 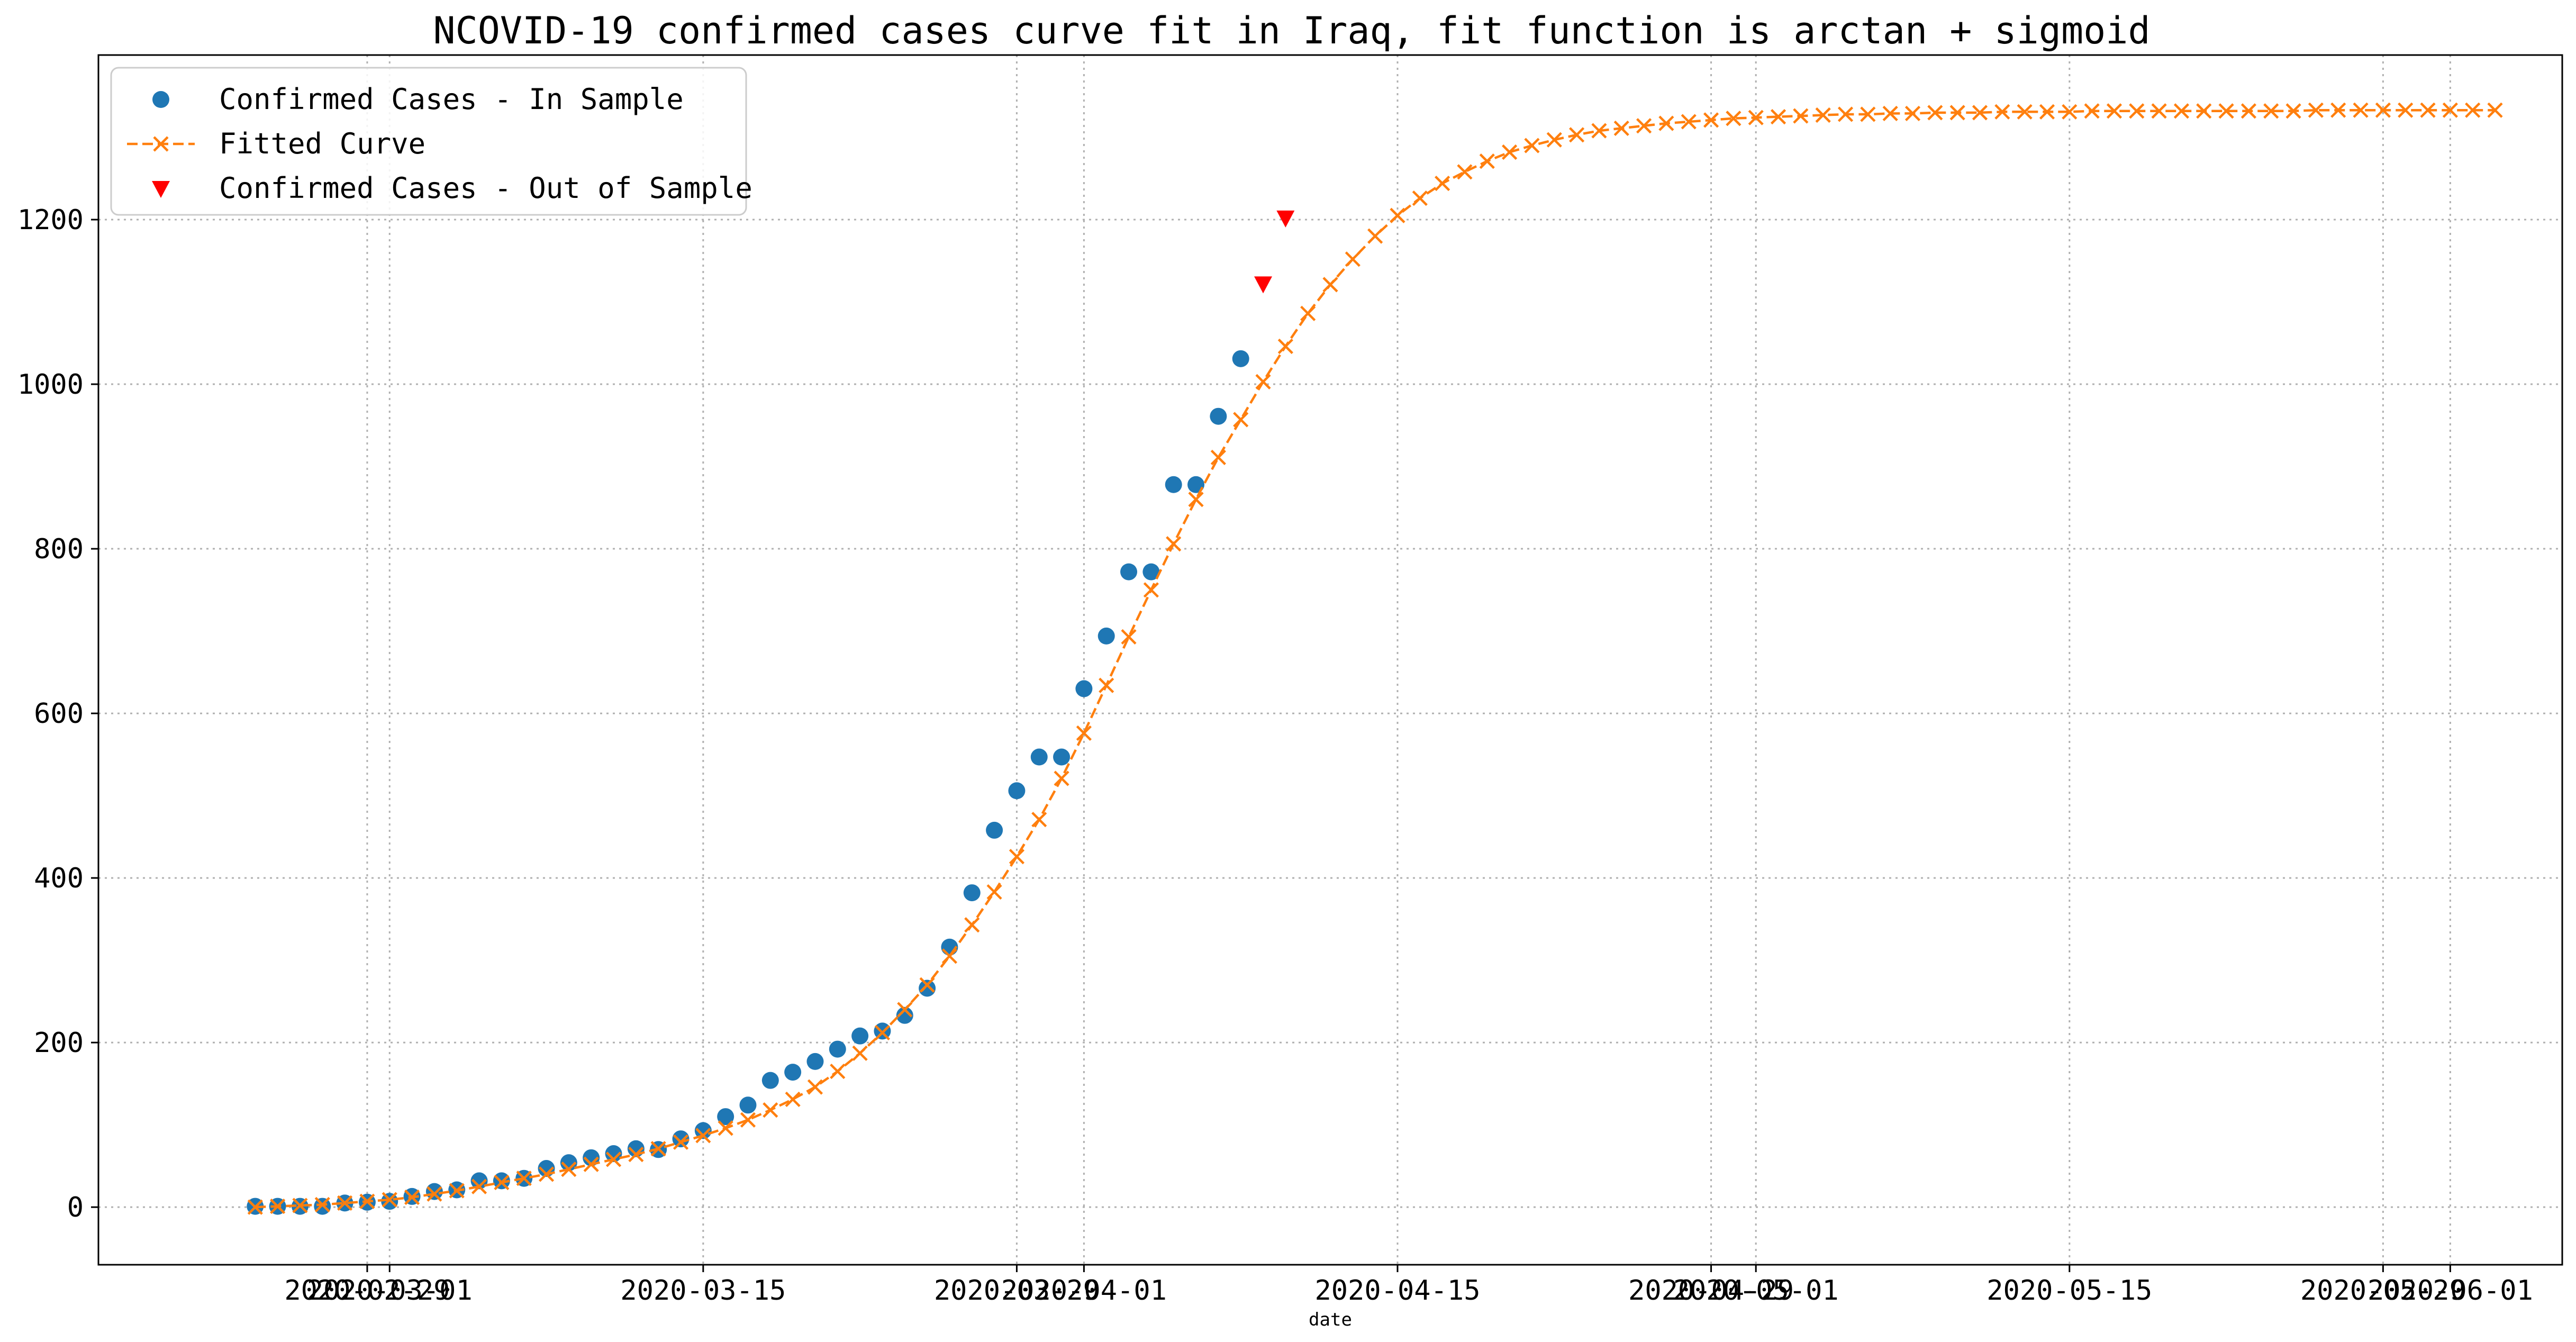 What do you see at coordinates (703, 1291) in the screenshot?
I see `x-tick-label: 2020-03-15` at bounding box center [703, 1291].